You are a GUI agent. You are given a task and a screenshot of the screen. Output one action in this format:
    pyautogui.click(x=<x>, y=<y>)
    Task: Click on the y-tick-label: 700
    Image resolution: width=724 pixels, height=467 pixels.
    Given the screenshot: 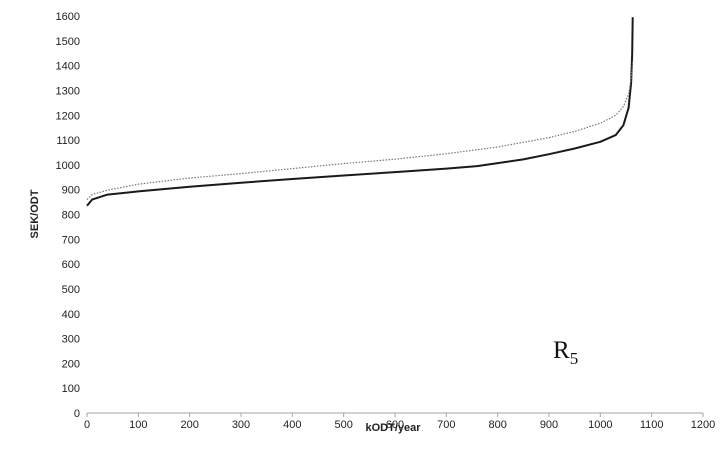 What is the action you would take?
    pyautogui.click(x=71, y=240)
    